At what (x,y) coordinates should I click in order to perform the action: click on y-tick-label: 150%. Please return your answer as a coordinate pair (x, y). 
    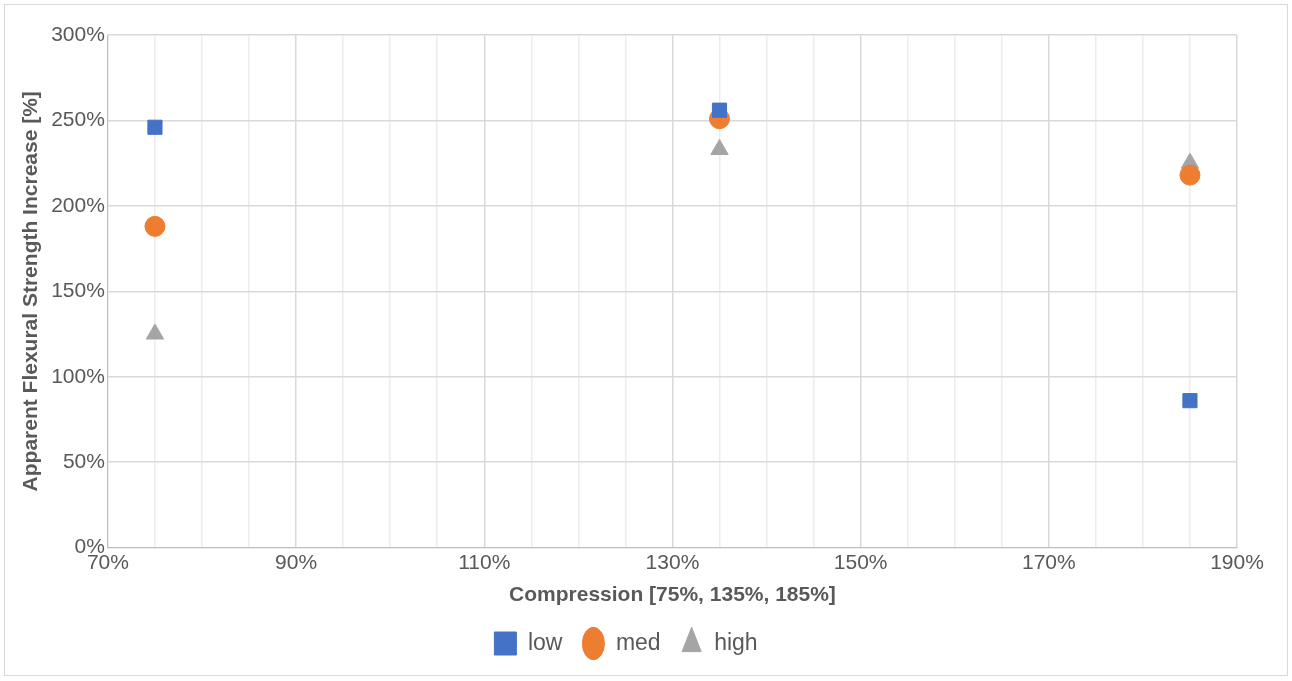
    Looking at the image, I should click on (78, 290).